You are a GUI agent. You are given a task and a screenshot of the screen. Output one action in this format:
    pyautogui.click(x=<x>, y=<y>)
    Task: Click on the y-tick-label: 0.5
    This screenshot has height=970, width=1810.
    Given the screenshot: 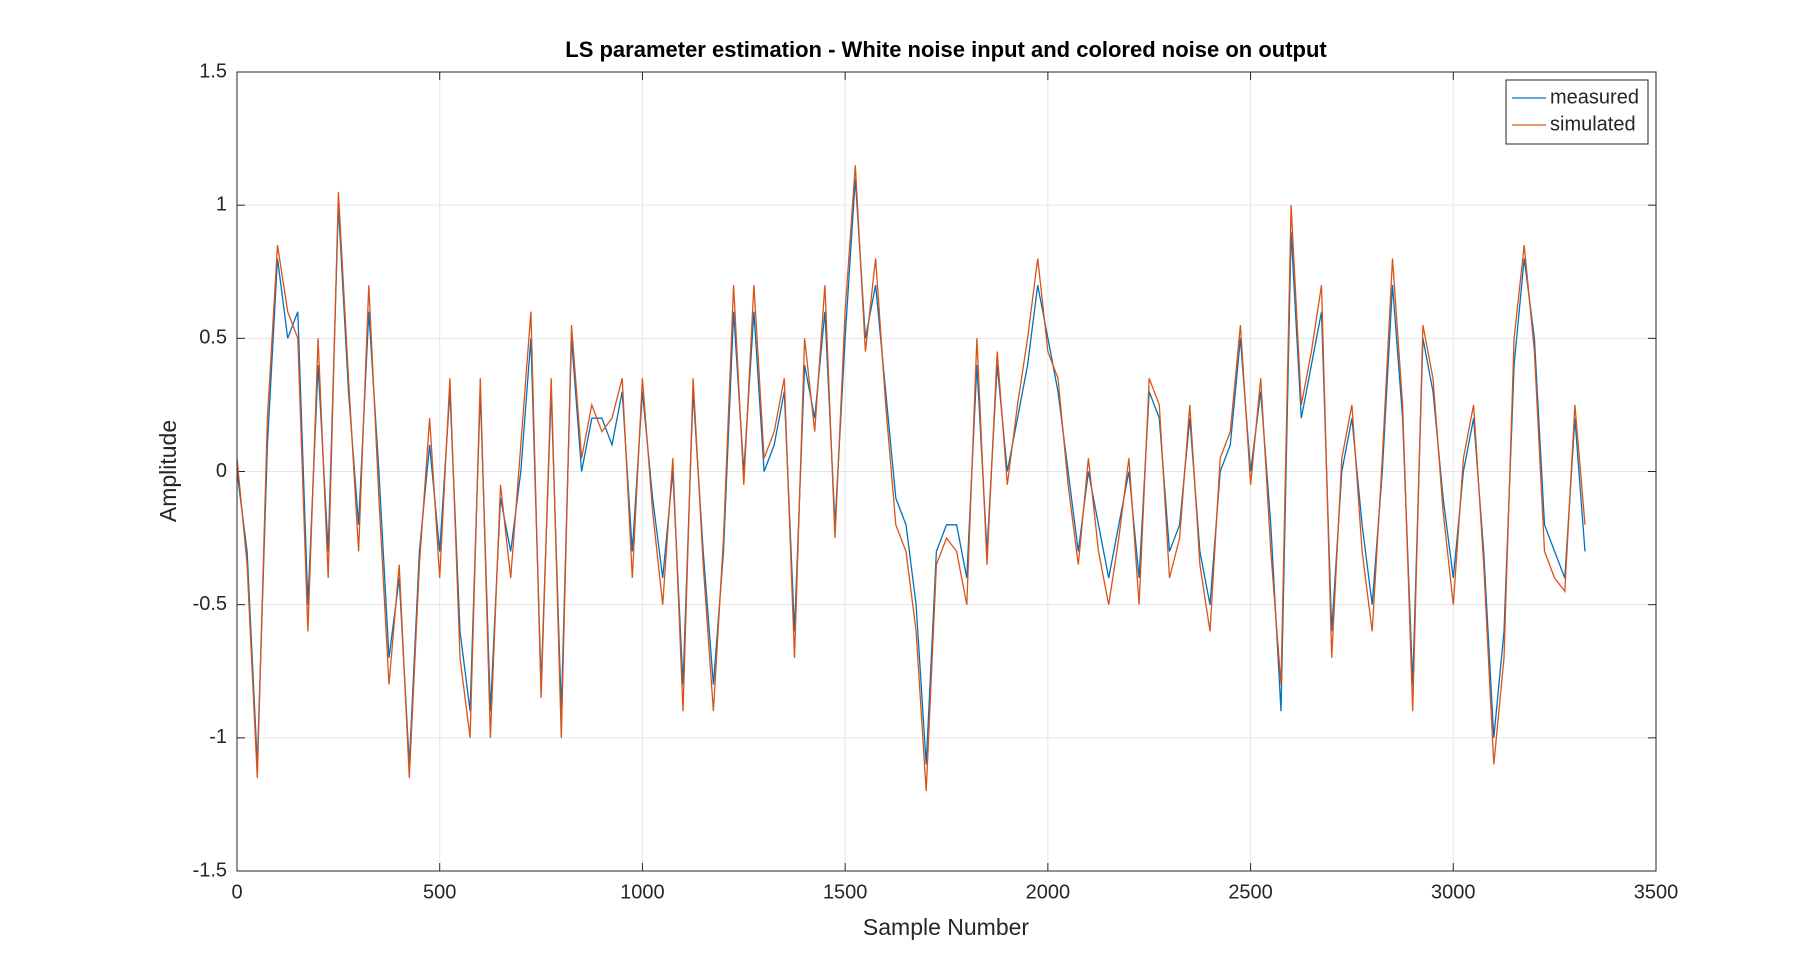 What is the action you would take?
    pyautogui.click(x=213, y=338)
    